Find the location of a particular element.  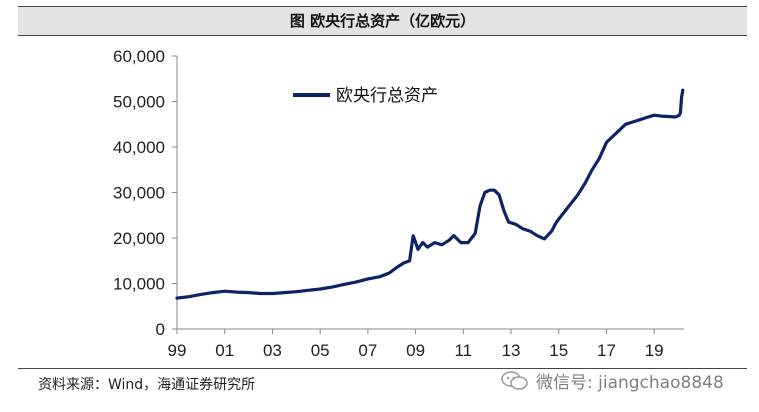

title-bar: 图 欧央行总资产（亿欧元） is located at coordinates (382, 21).